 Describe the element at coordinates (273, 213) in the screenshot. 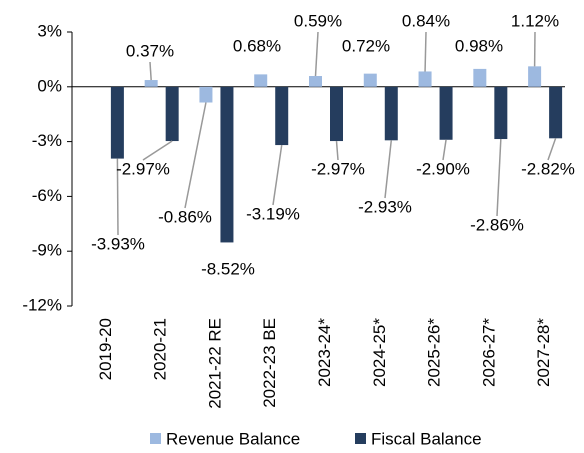

I see `value-label: -3.19%` at that location.